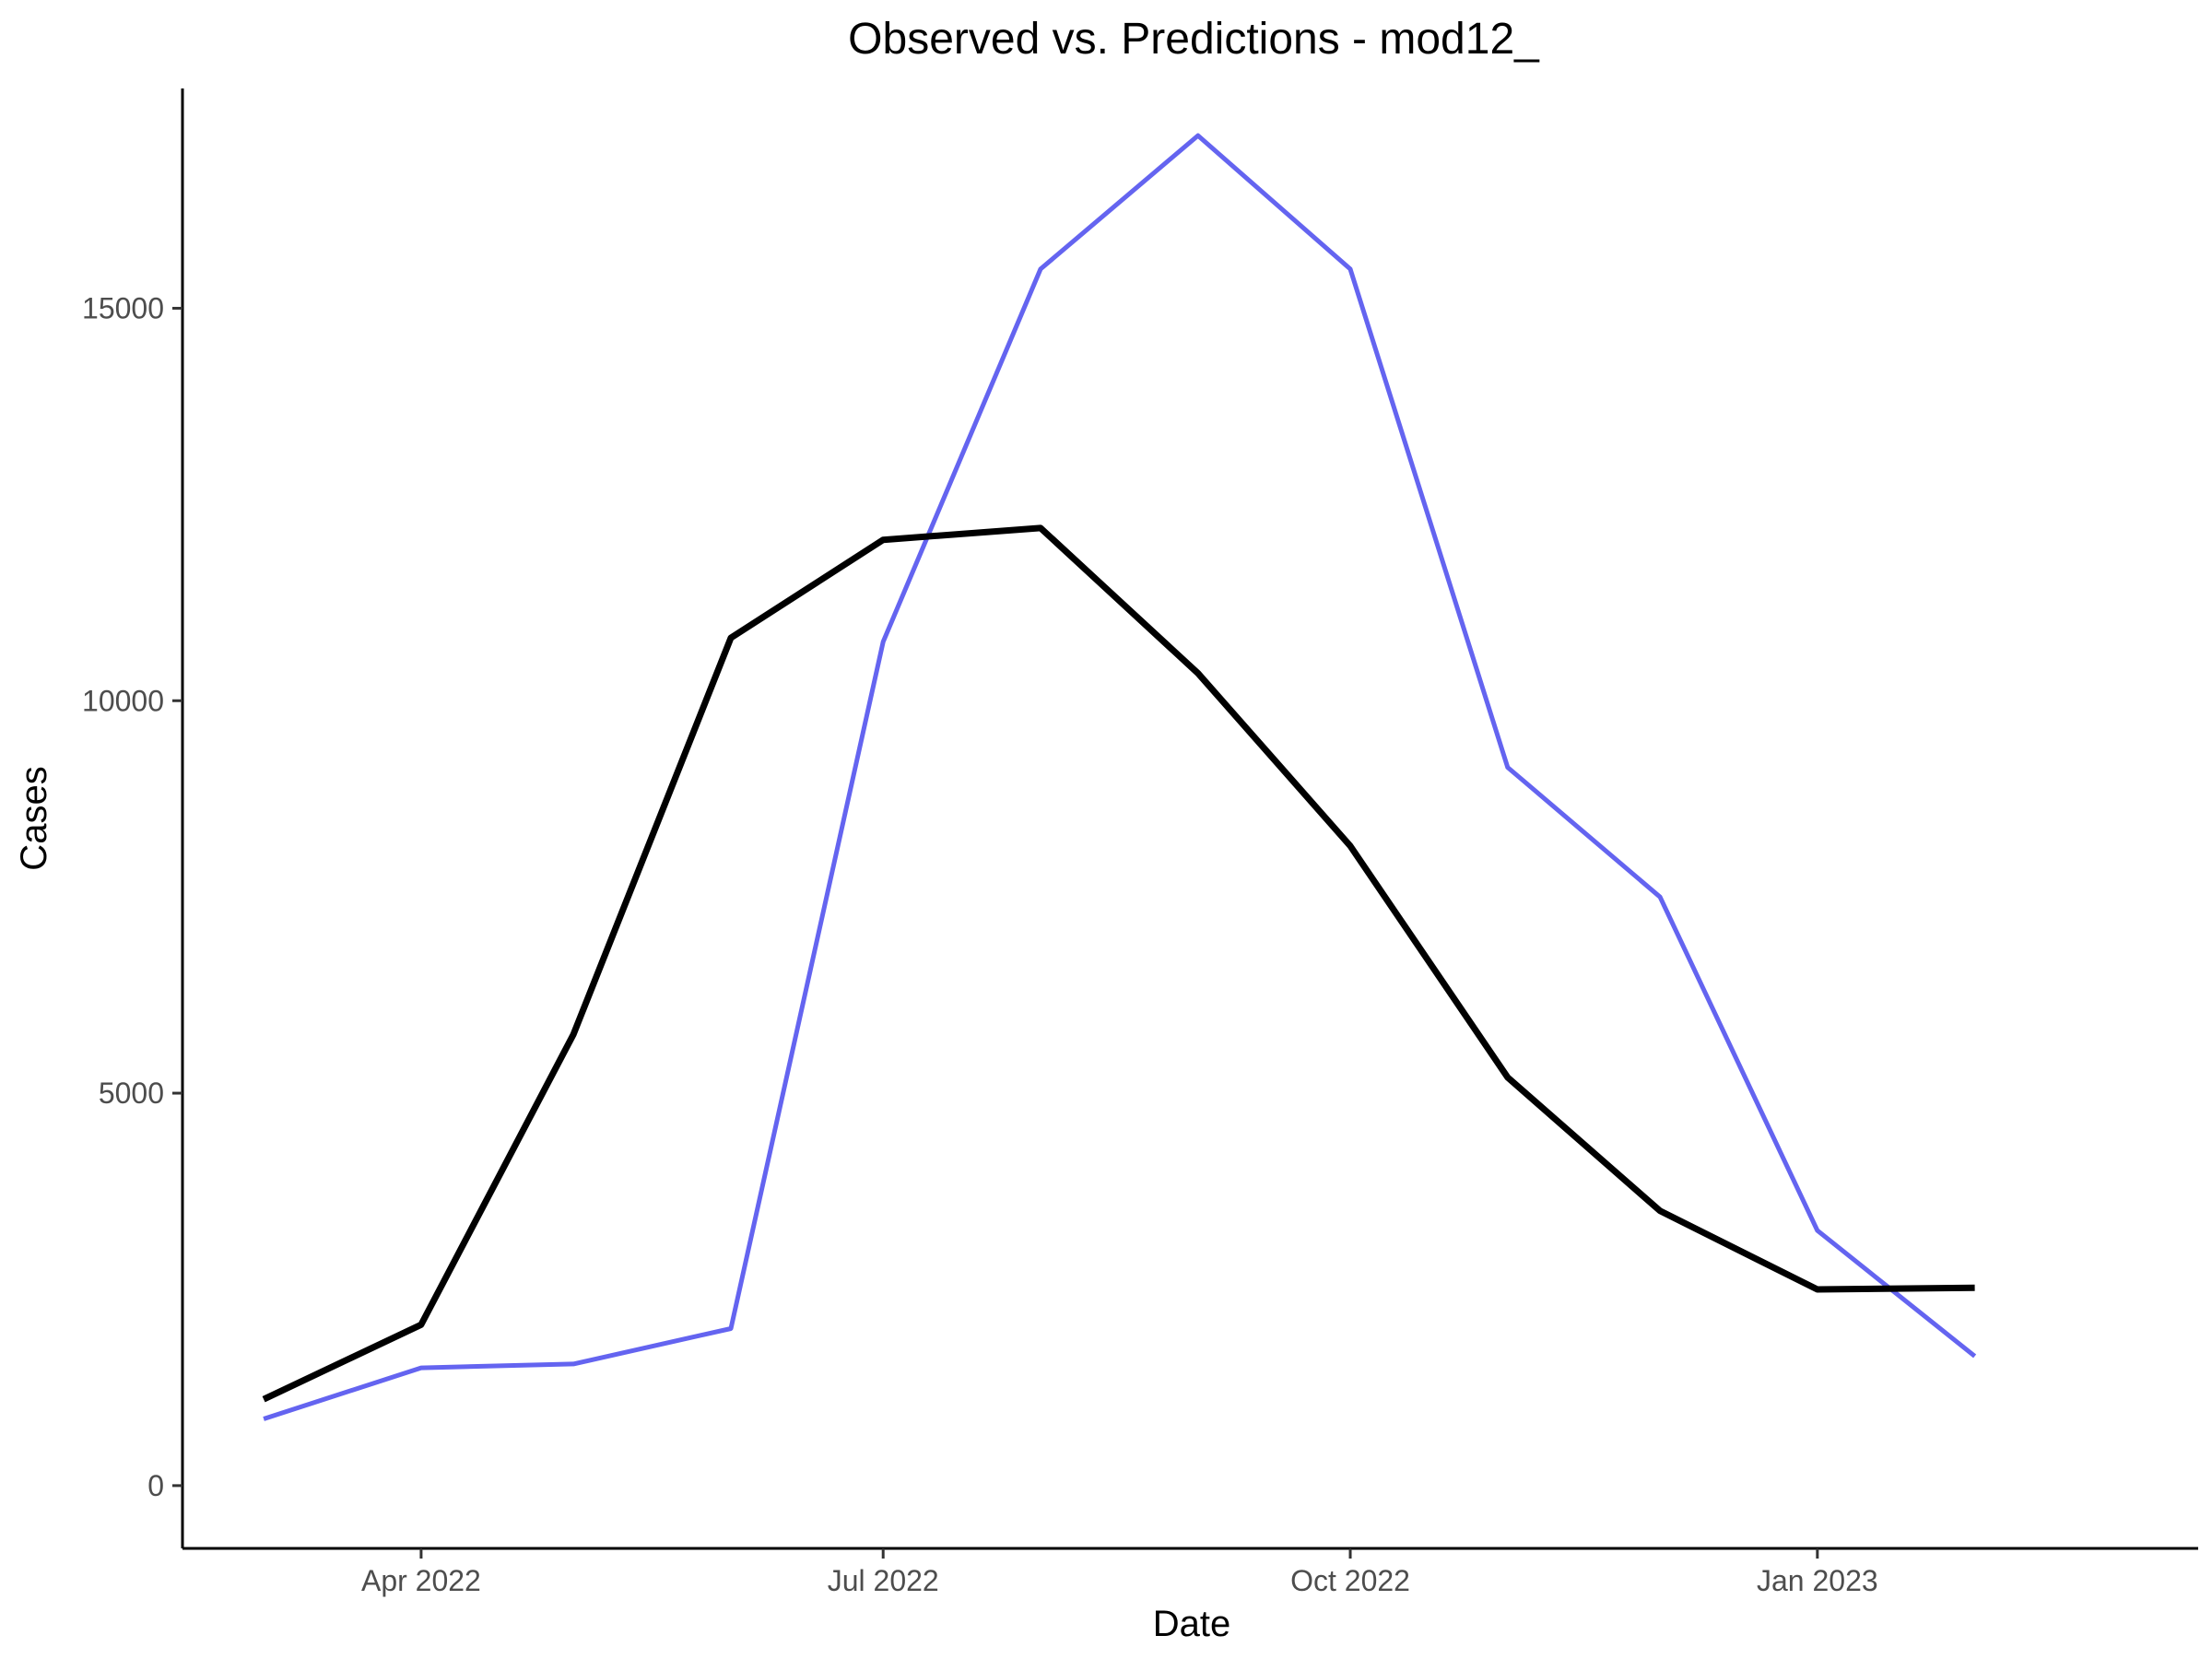 Image resolution: width=2212 pixels, height=1659 pixels. Describe the element at coordinates (131, 1093) in the screenshot. I see `y-tick-label: 5000` at that location.